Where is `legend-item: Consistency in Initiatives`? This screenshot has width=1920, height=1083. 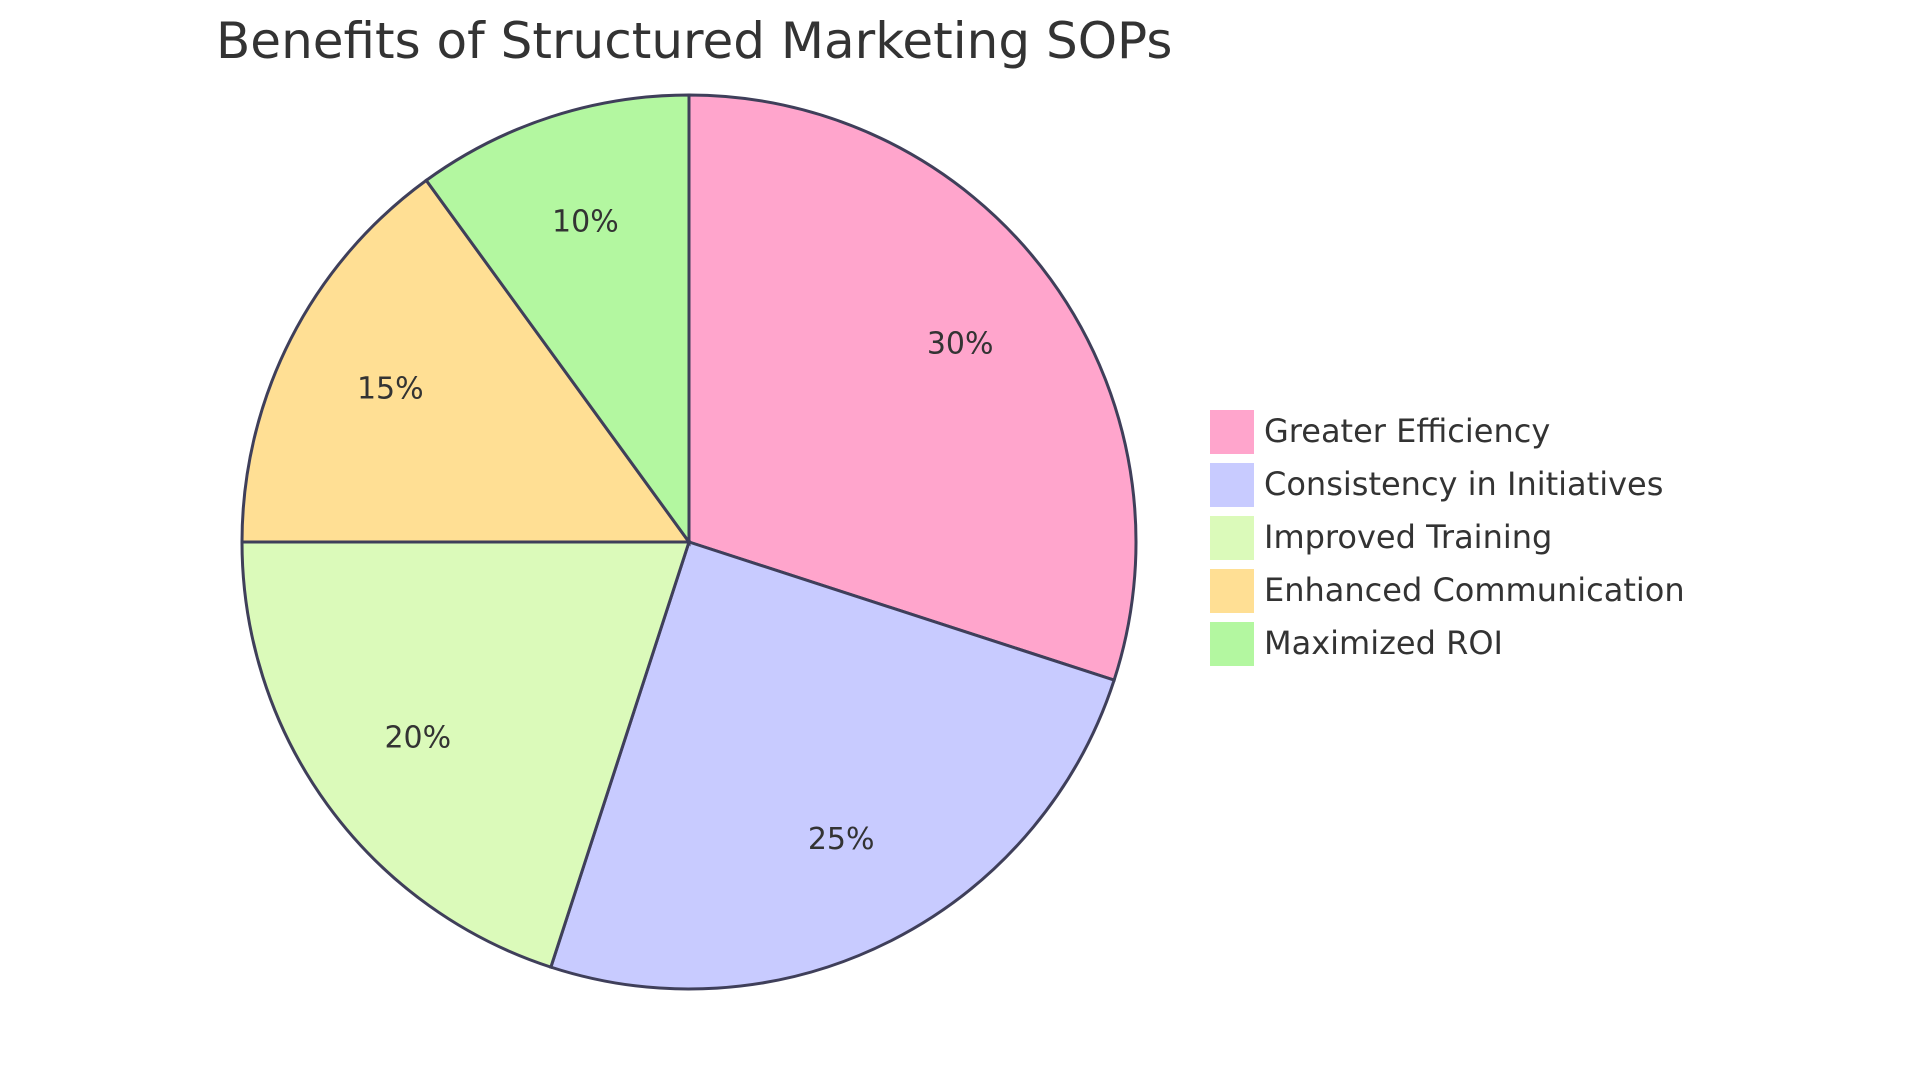 legend-item: Consistency in Initiatives is located at coordinates (1436, 485).